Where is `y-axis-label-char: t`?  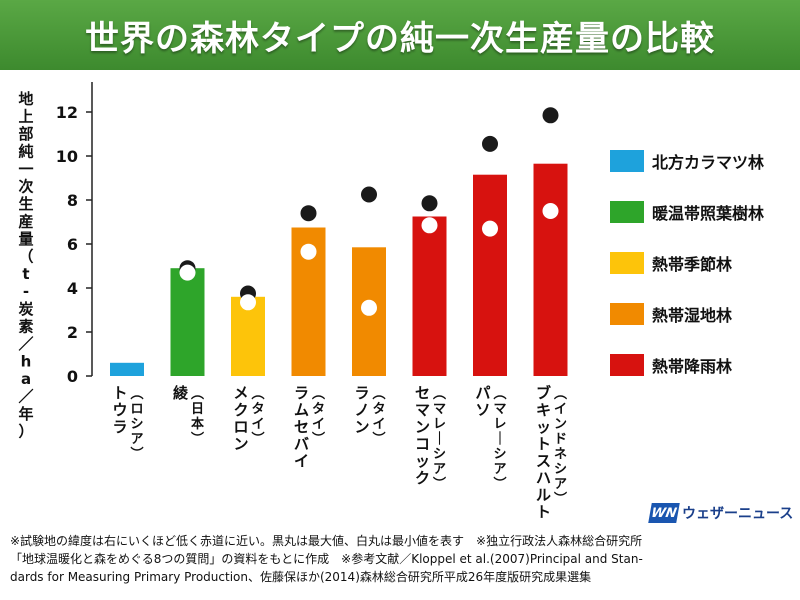 y-axis-label-char: t is located at coordinates (25, 274).